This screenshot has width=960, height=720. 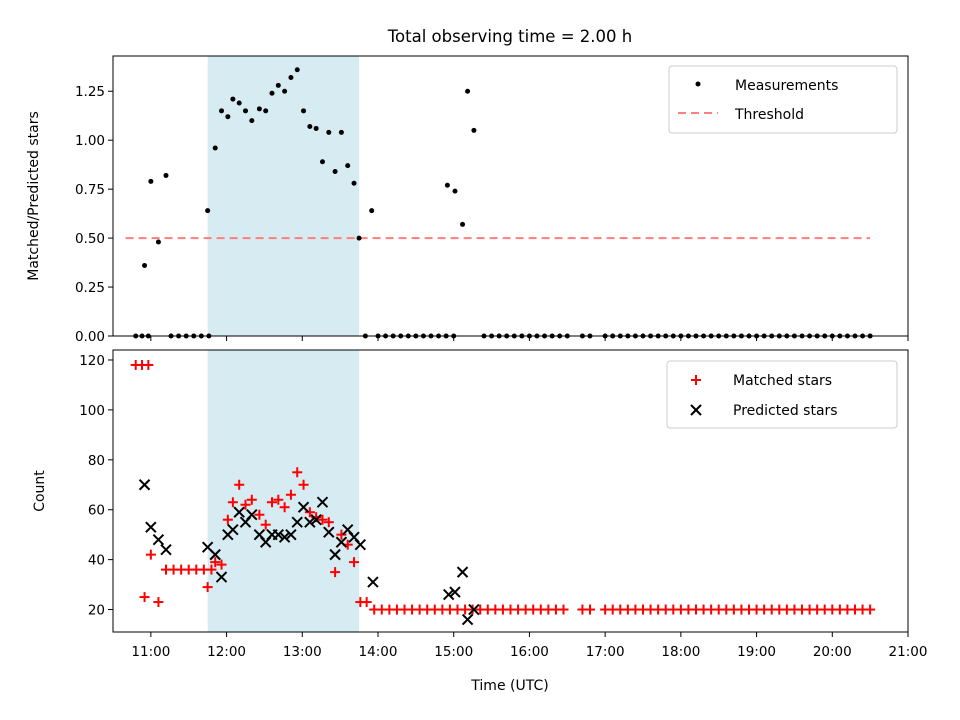 What do you see at coordinates (90, 337) in the screenshot?
I see `y-tick-label: 0.00` at bounding box center [90, 337].